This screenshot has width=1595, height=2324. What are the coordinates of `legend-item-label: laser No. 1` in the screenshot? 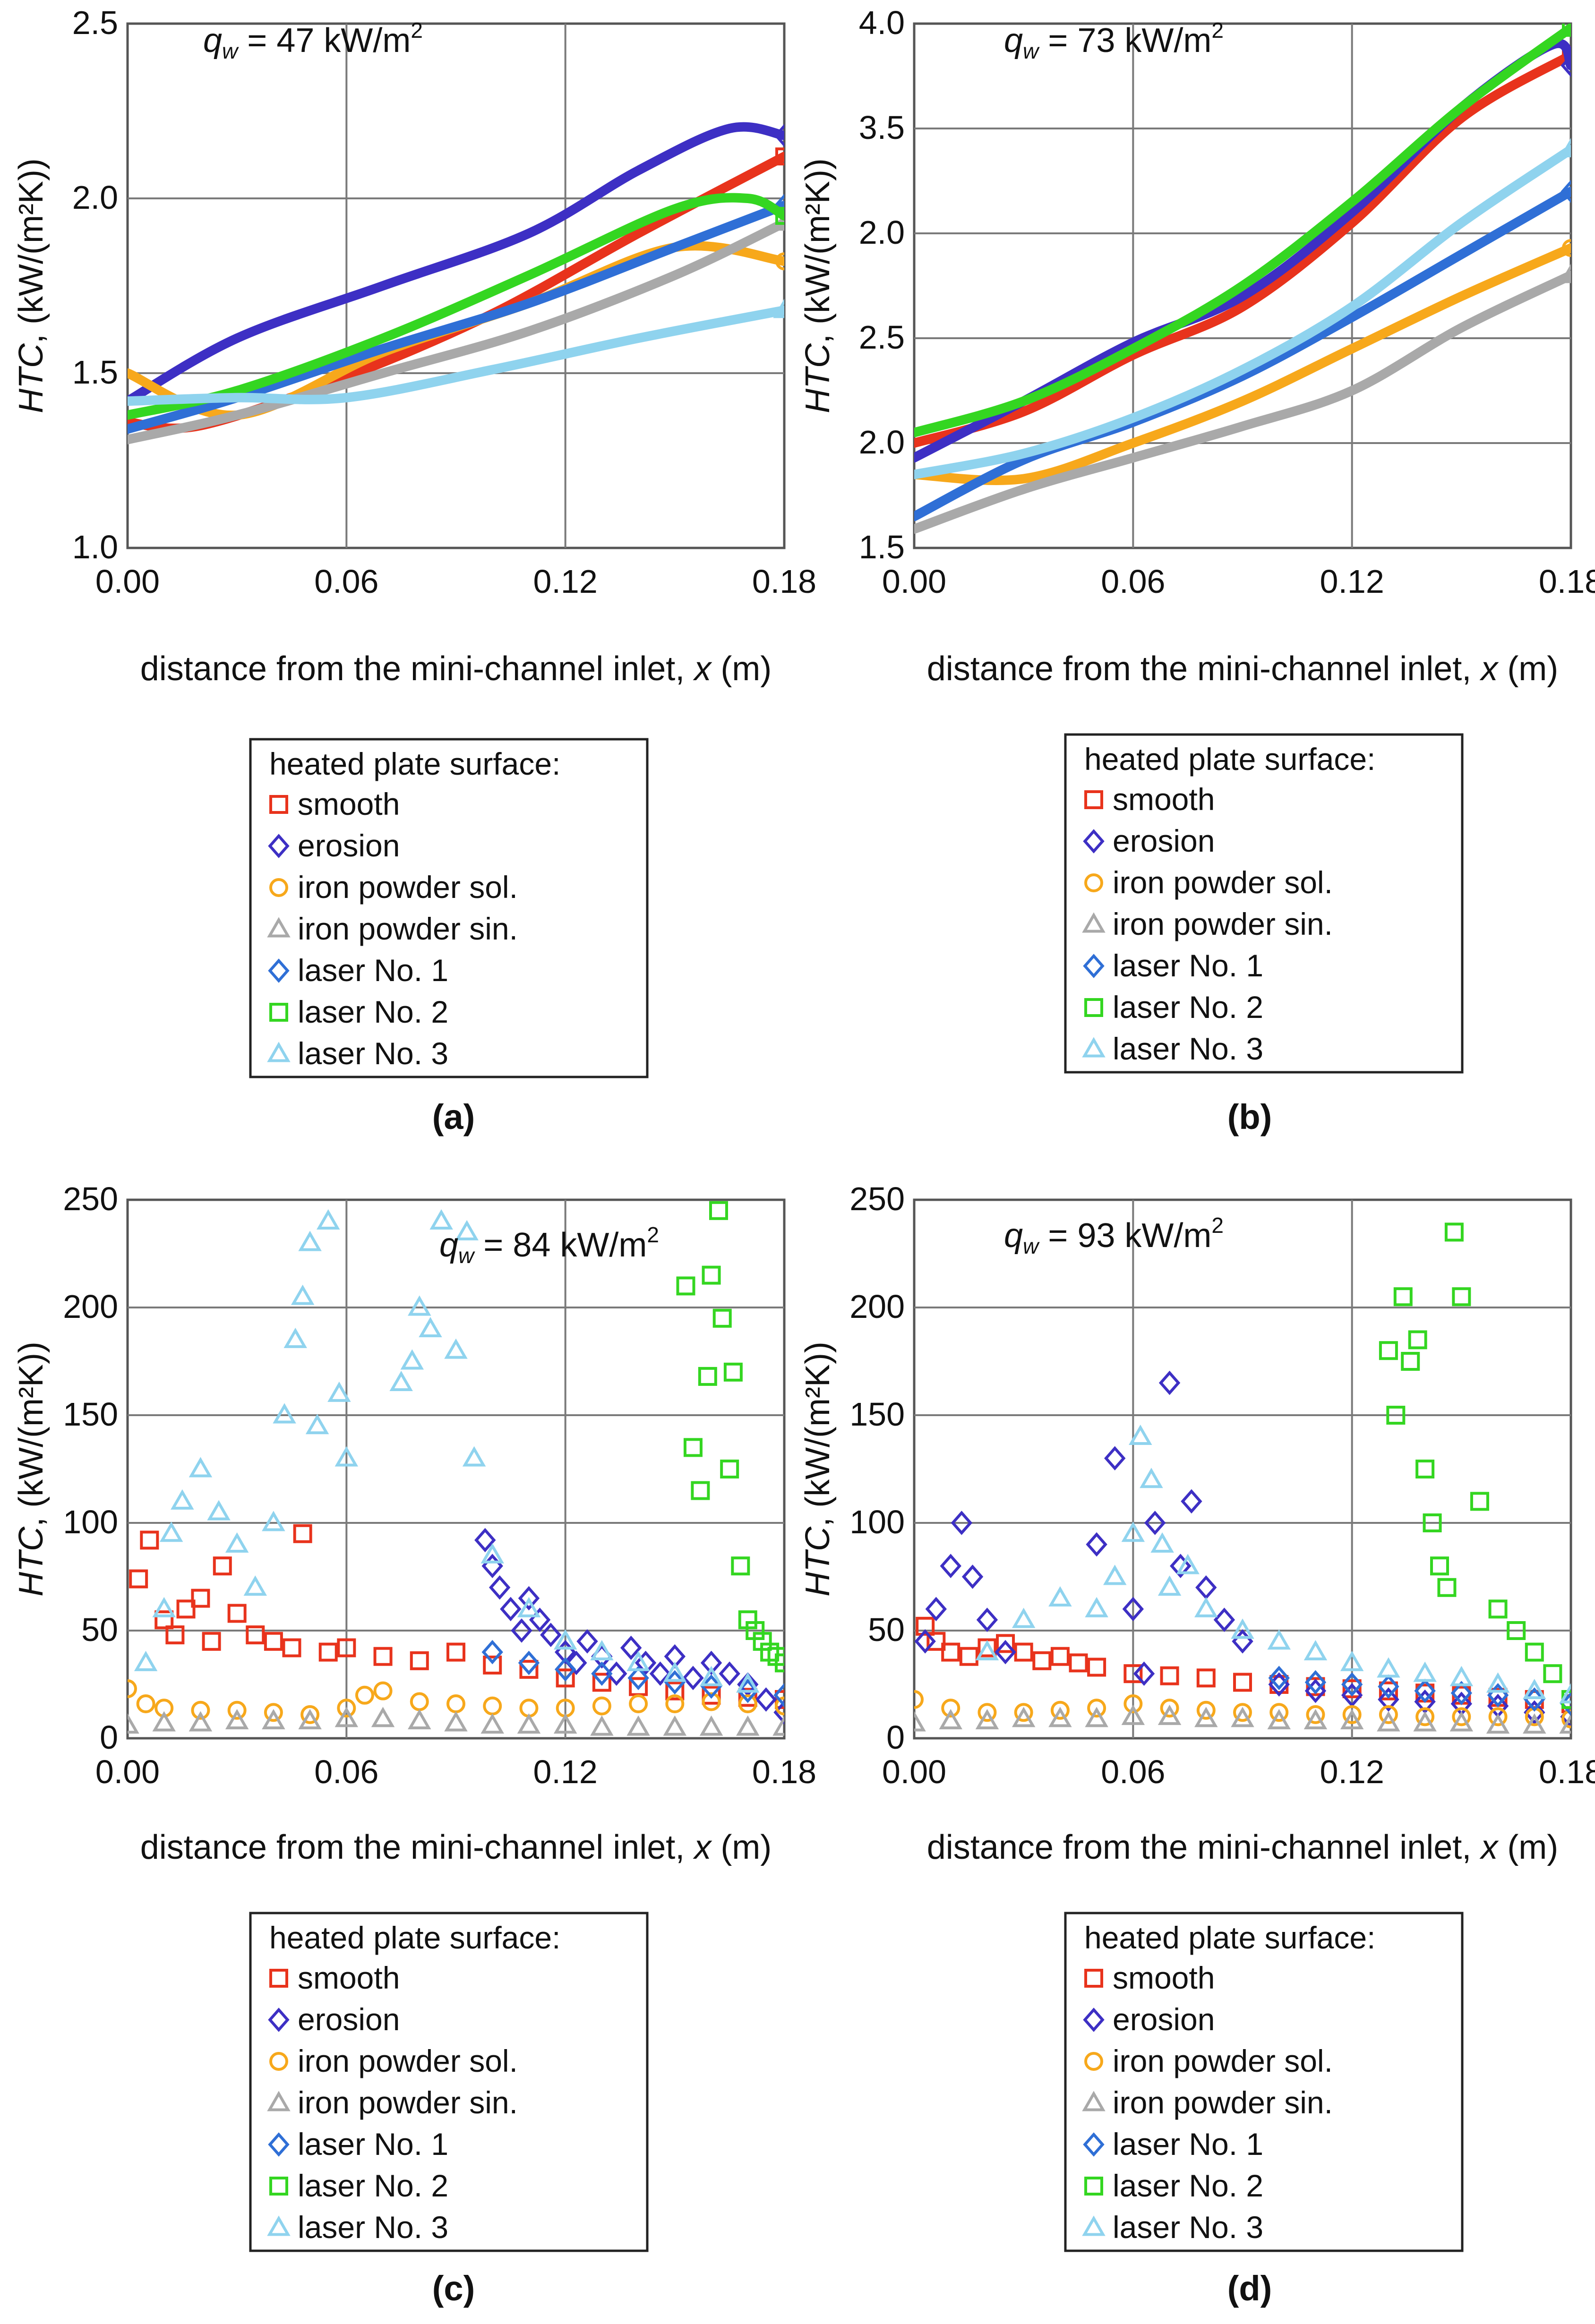 It's located at (1188, 965).